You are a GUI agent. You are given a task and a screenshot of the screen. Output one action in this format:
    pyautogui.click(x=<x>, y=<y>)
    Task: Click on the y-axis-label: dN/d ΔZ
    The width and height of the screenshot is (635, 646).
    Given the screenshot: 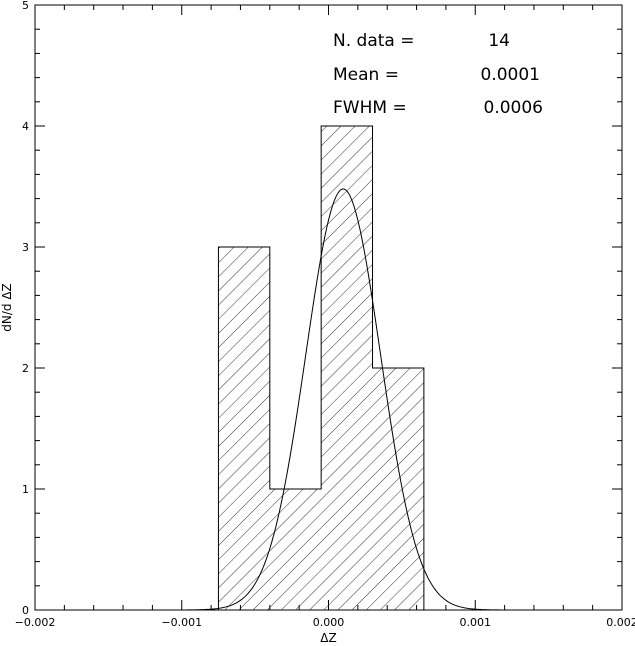 What is the action you would take?
    pyautogui.click(x=7, y=307)
    